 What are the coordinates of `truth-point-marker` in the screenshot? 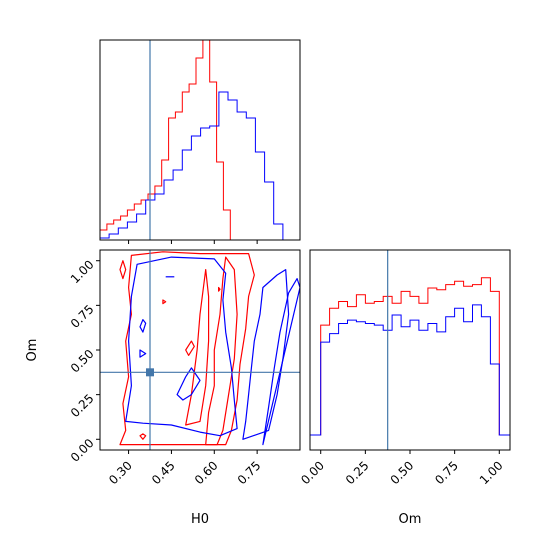 It's located at (150, 372).